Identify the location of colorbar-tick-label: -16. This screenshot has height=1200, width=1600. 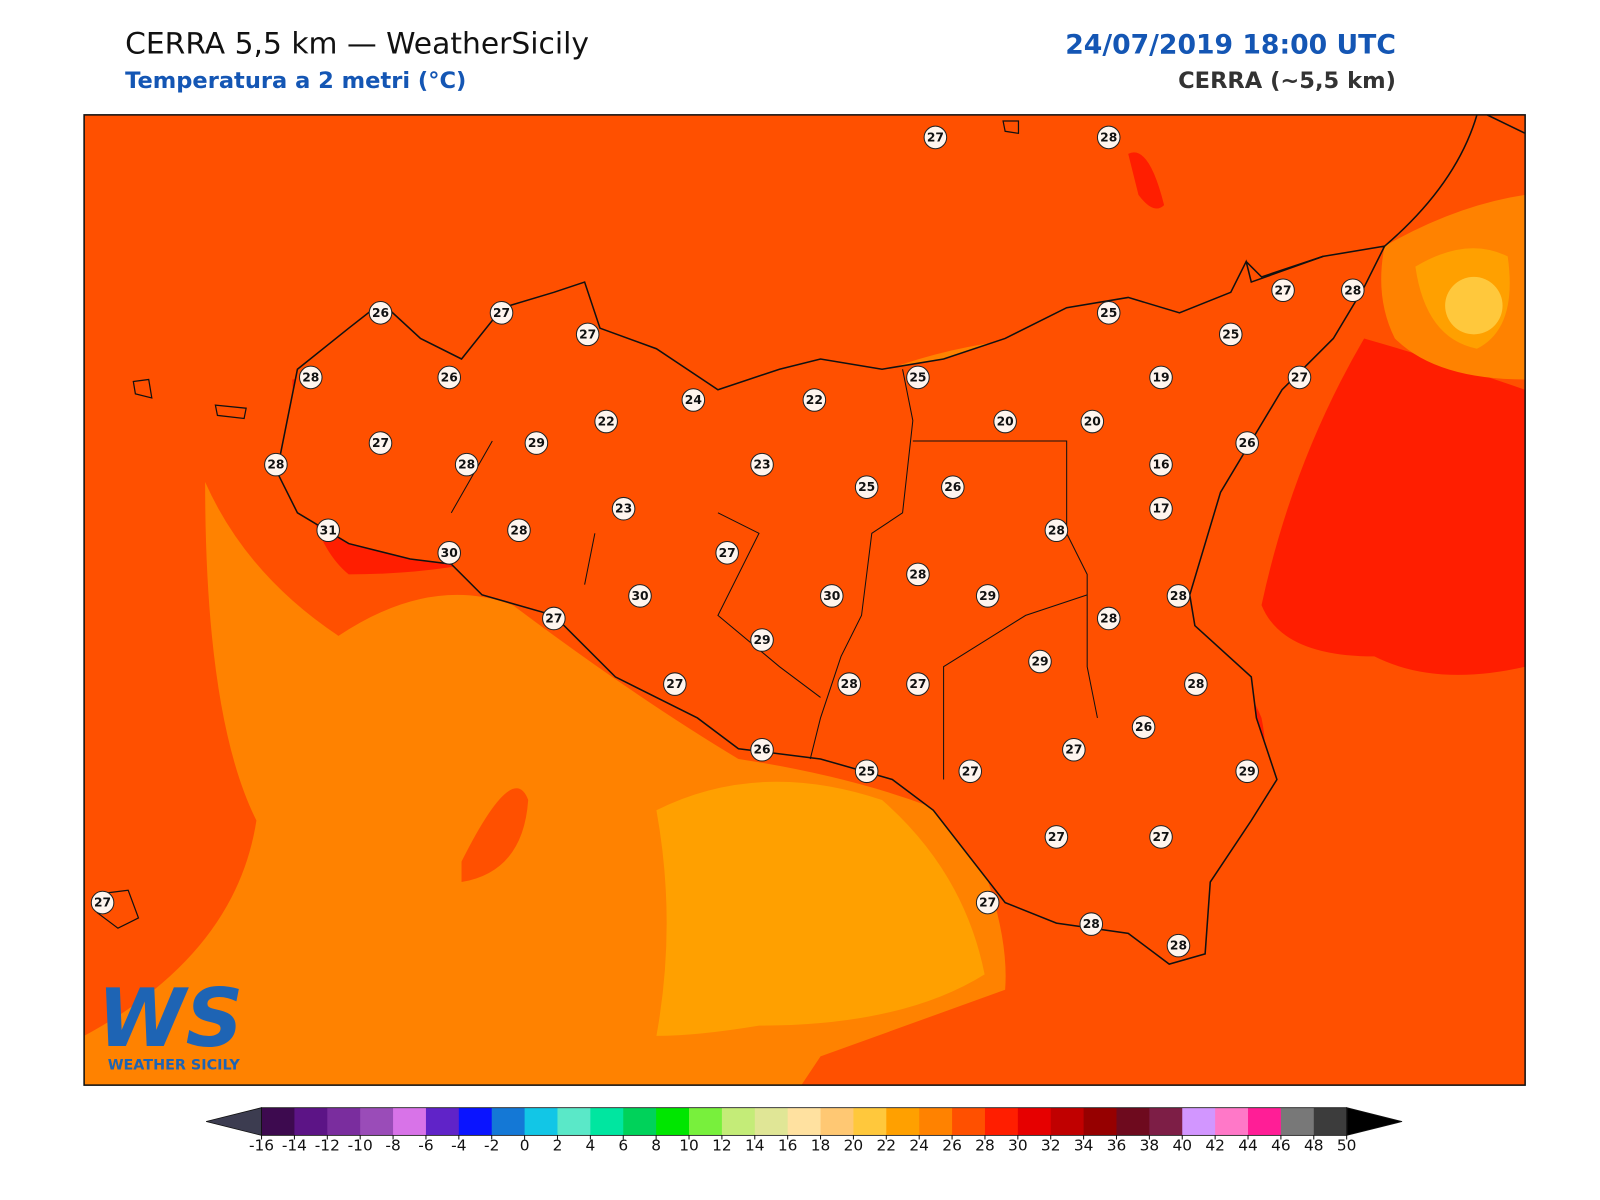
(261, 1146).